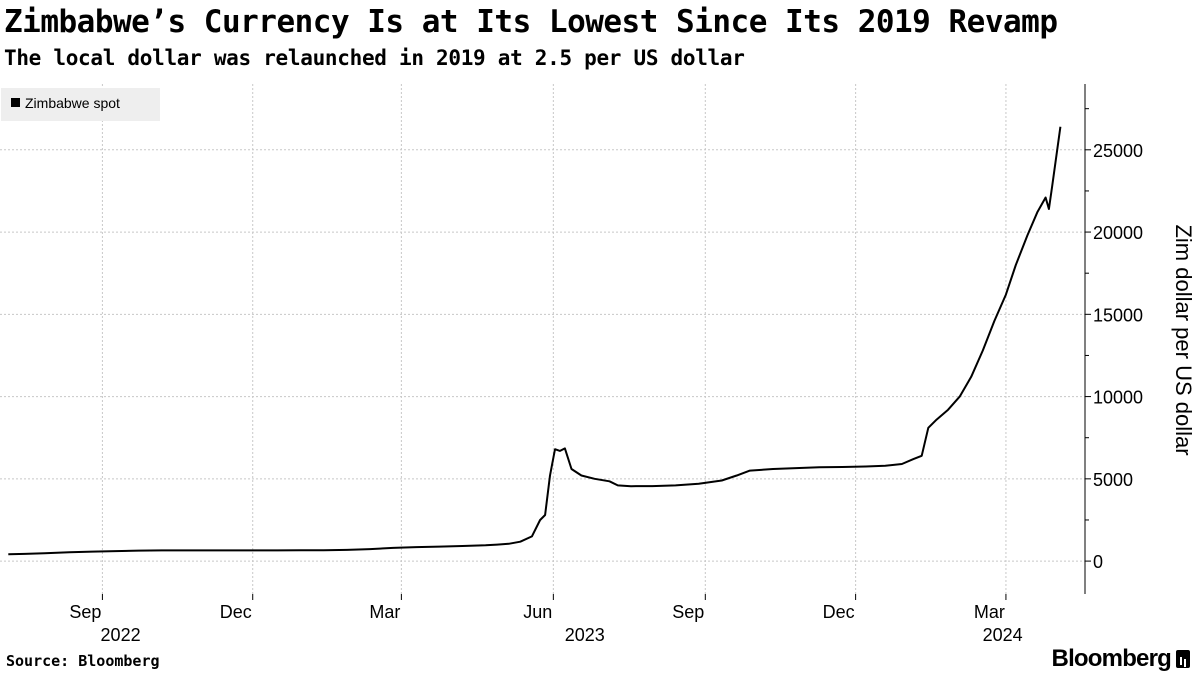 The image size is (1200, 675). I want to click on bloomberg-logo: Bloomberg, so click(1121, 659).